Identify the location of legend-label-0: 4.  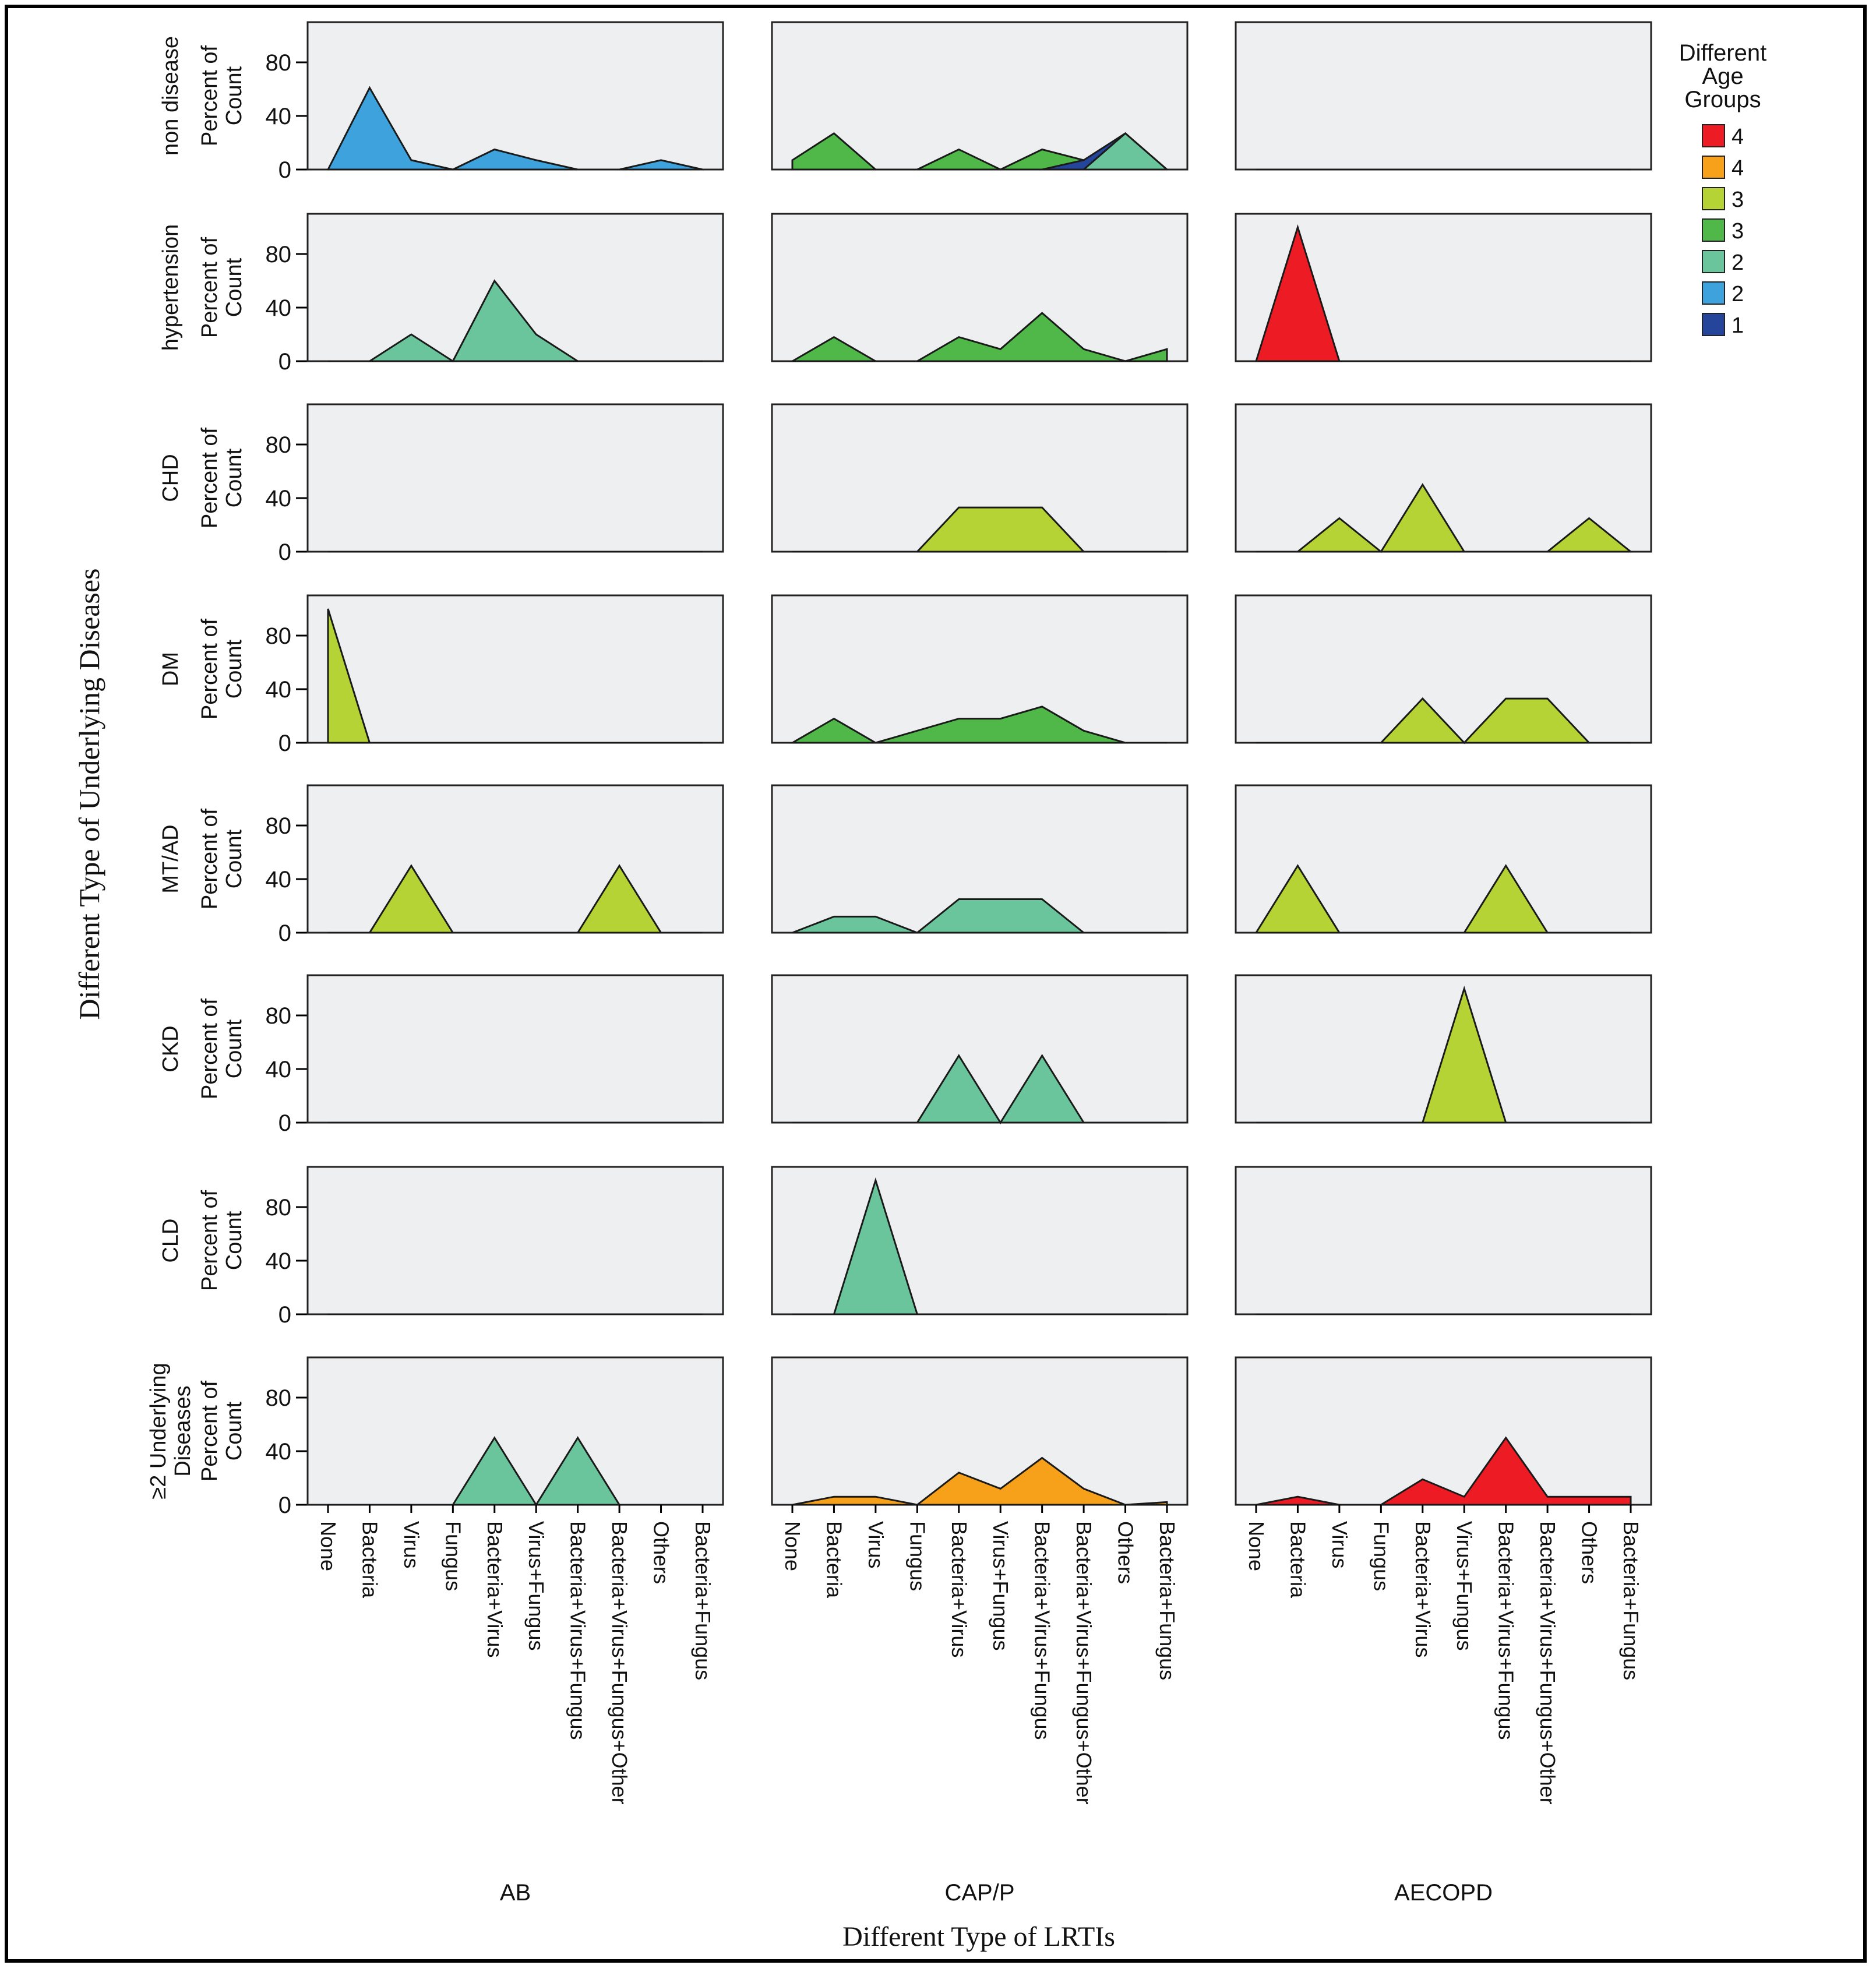
(1738, 137).